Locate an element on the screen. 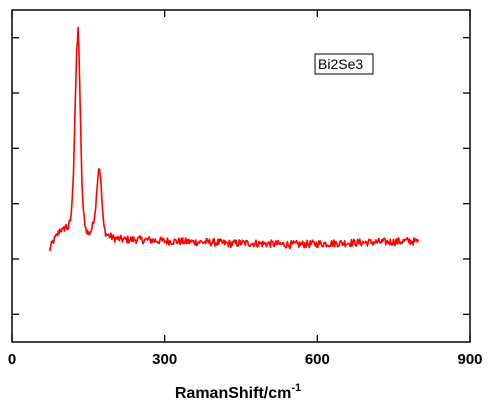 The image size is (500, 417). x-axis-title-text: RamanShift/cm is located at coordinates (233, 393).